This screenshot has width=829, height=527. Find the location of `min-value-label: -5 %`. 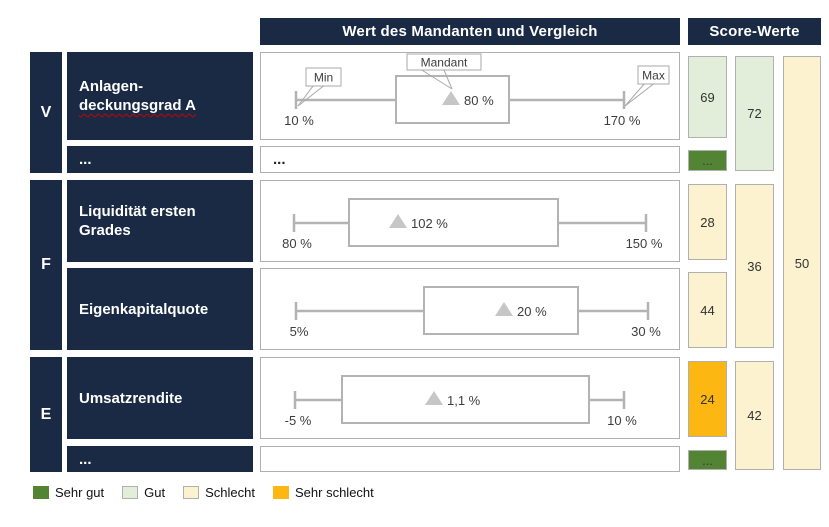

min-value-label: -5 % is located at coordinates (298, 420).